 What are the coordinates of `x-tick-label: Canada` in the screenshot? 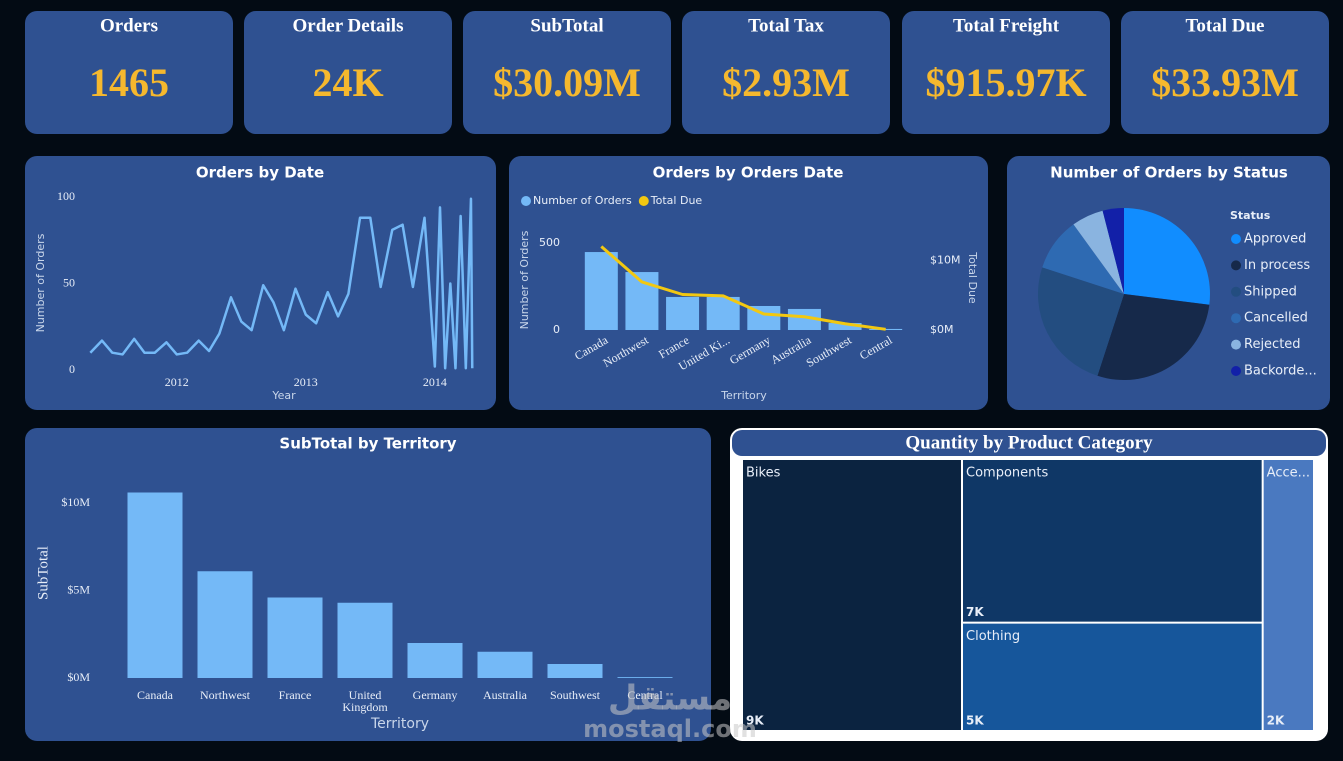 It's located at (155, 695).